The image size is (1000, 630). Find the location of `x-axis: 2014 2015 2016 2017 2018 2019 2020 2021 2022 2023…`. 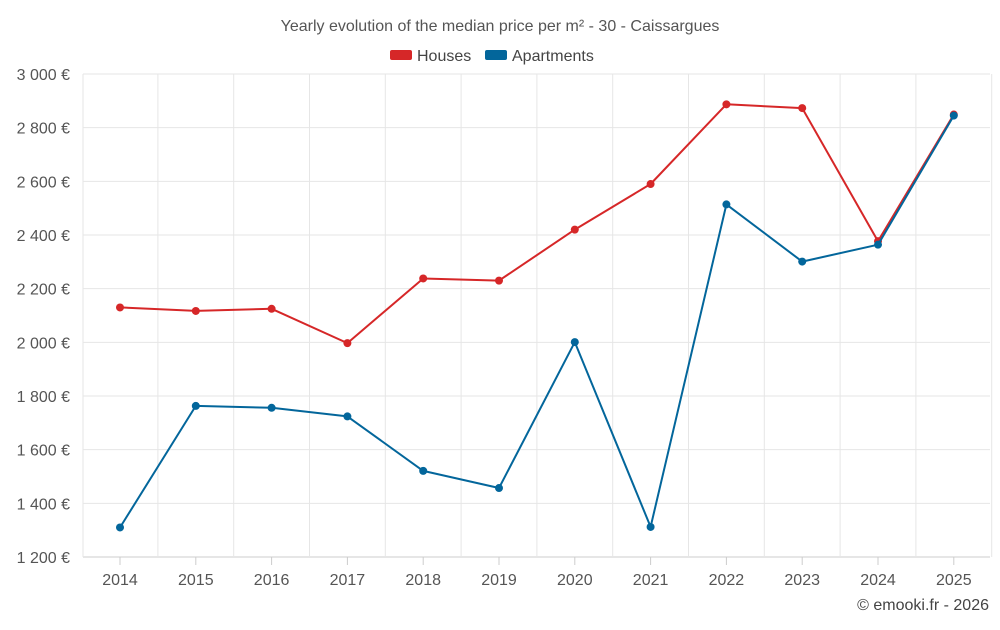

x-axis: 2014 2015 2016 2017 2018 2019 2020 2021 2022 2023… is located at coordinates (537, 573).